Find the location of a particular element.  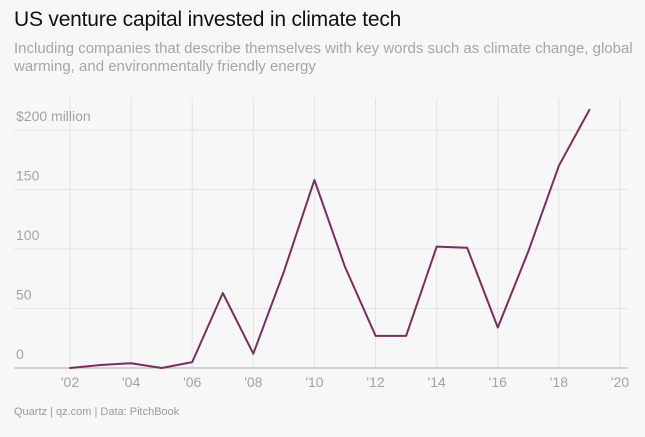

x-tick-label: '20 is located at coordinates (620, 382).